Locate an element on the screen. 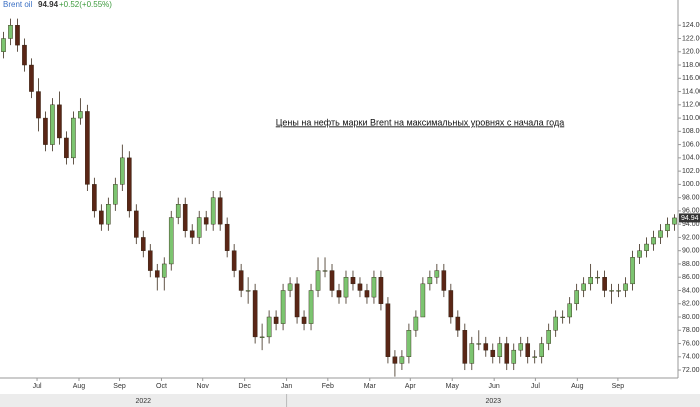 This screenshot has width=700, height=407. price-tag-label: 94.94 is located at coordinates (690, 218).